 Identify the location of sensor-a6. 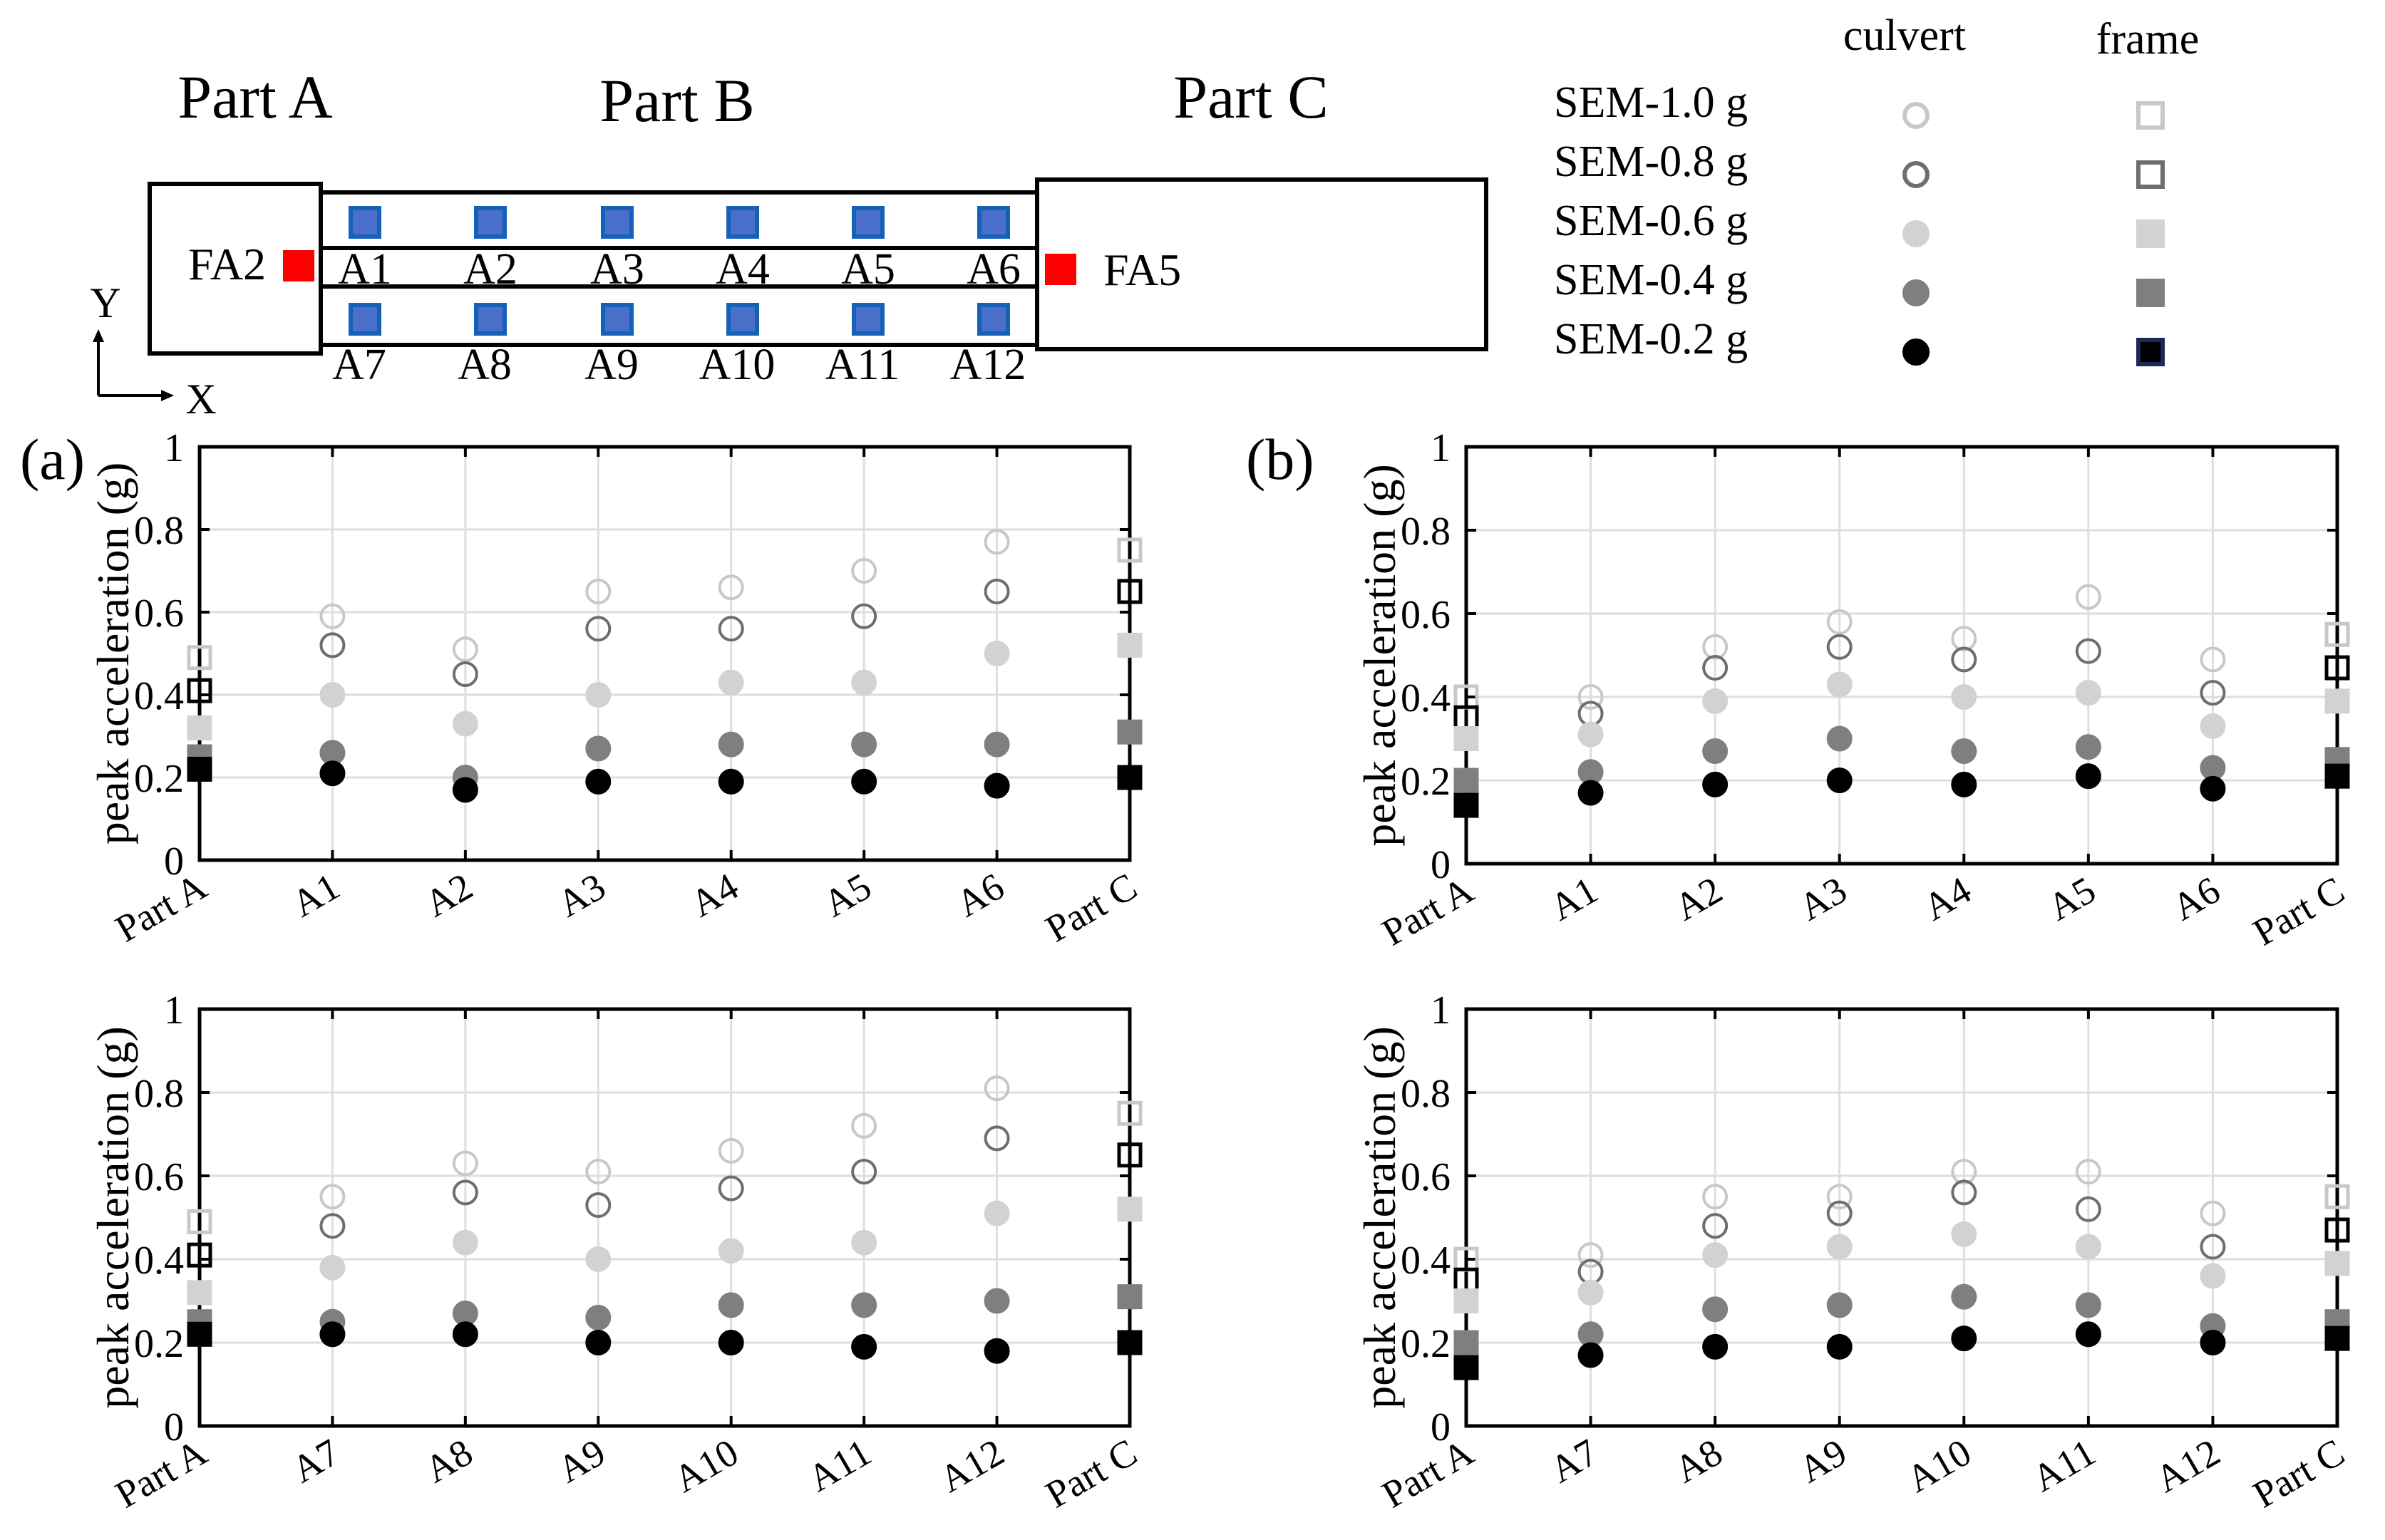
(993, 223).